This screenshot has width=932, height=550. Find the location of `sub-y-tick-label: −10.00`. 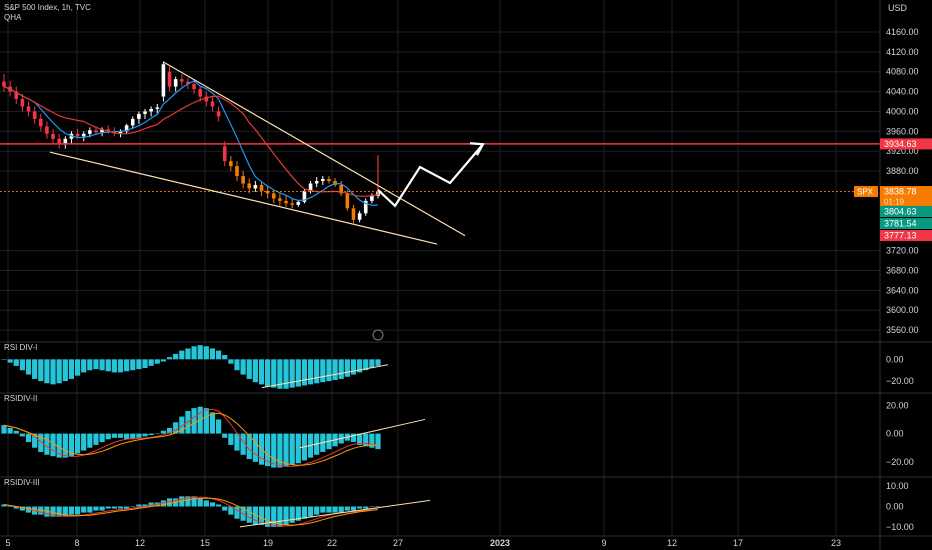

sub-y-tick-label: −10.00 is located at coordinates (900, 527).